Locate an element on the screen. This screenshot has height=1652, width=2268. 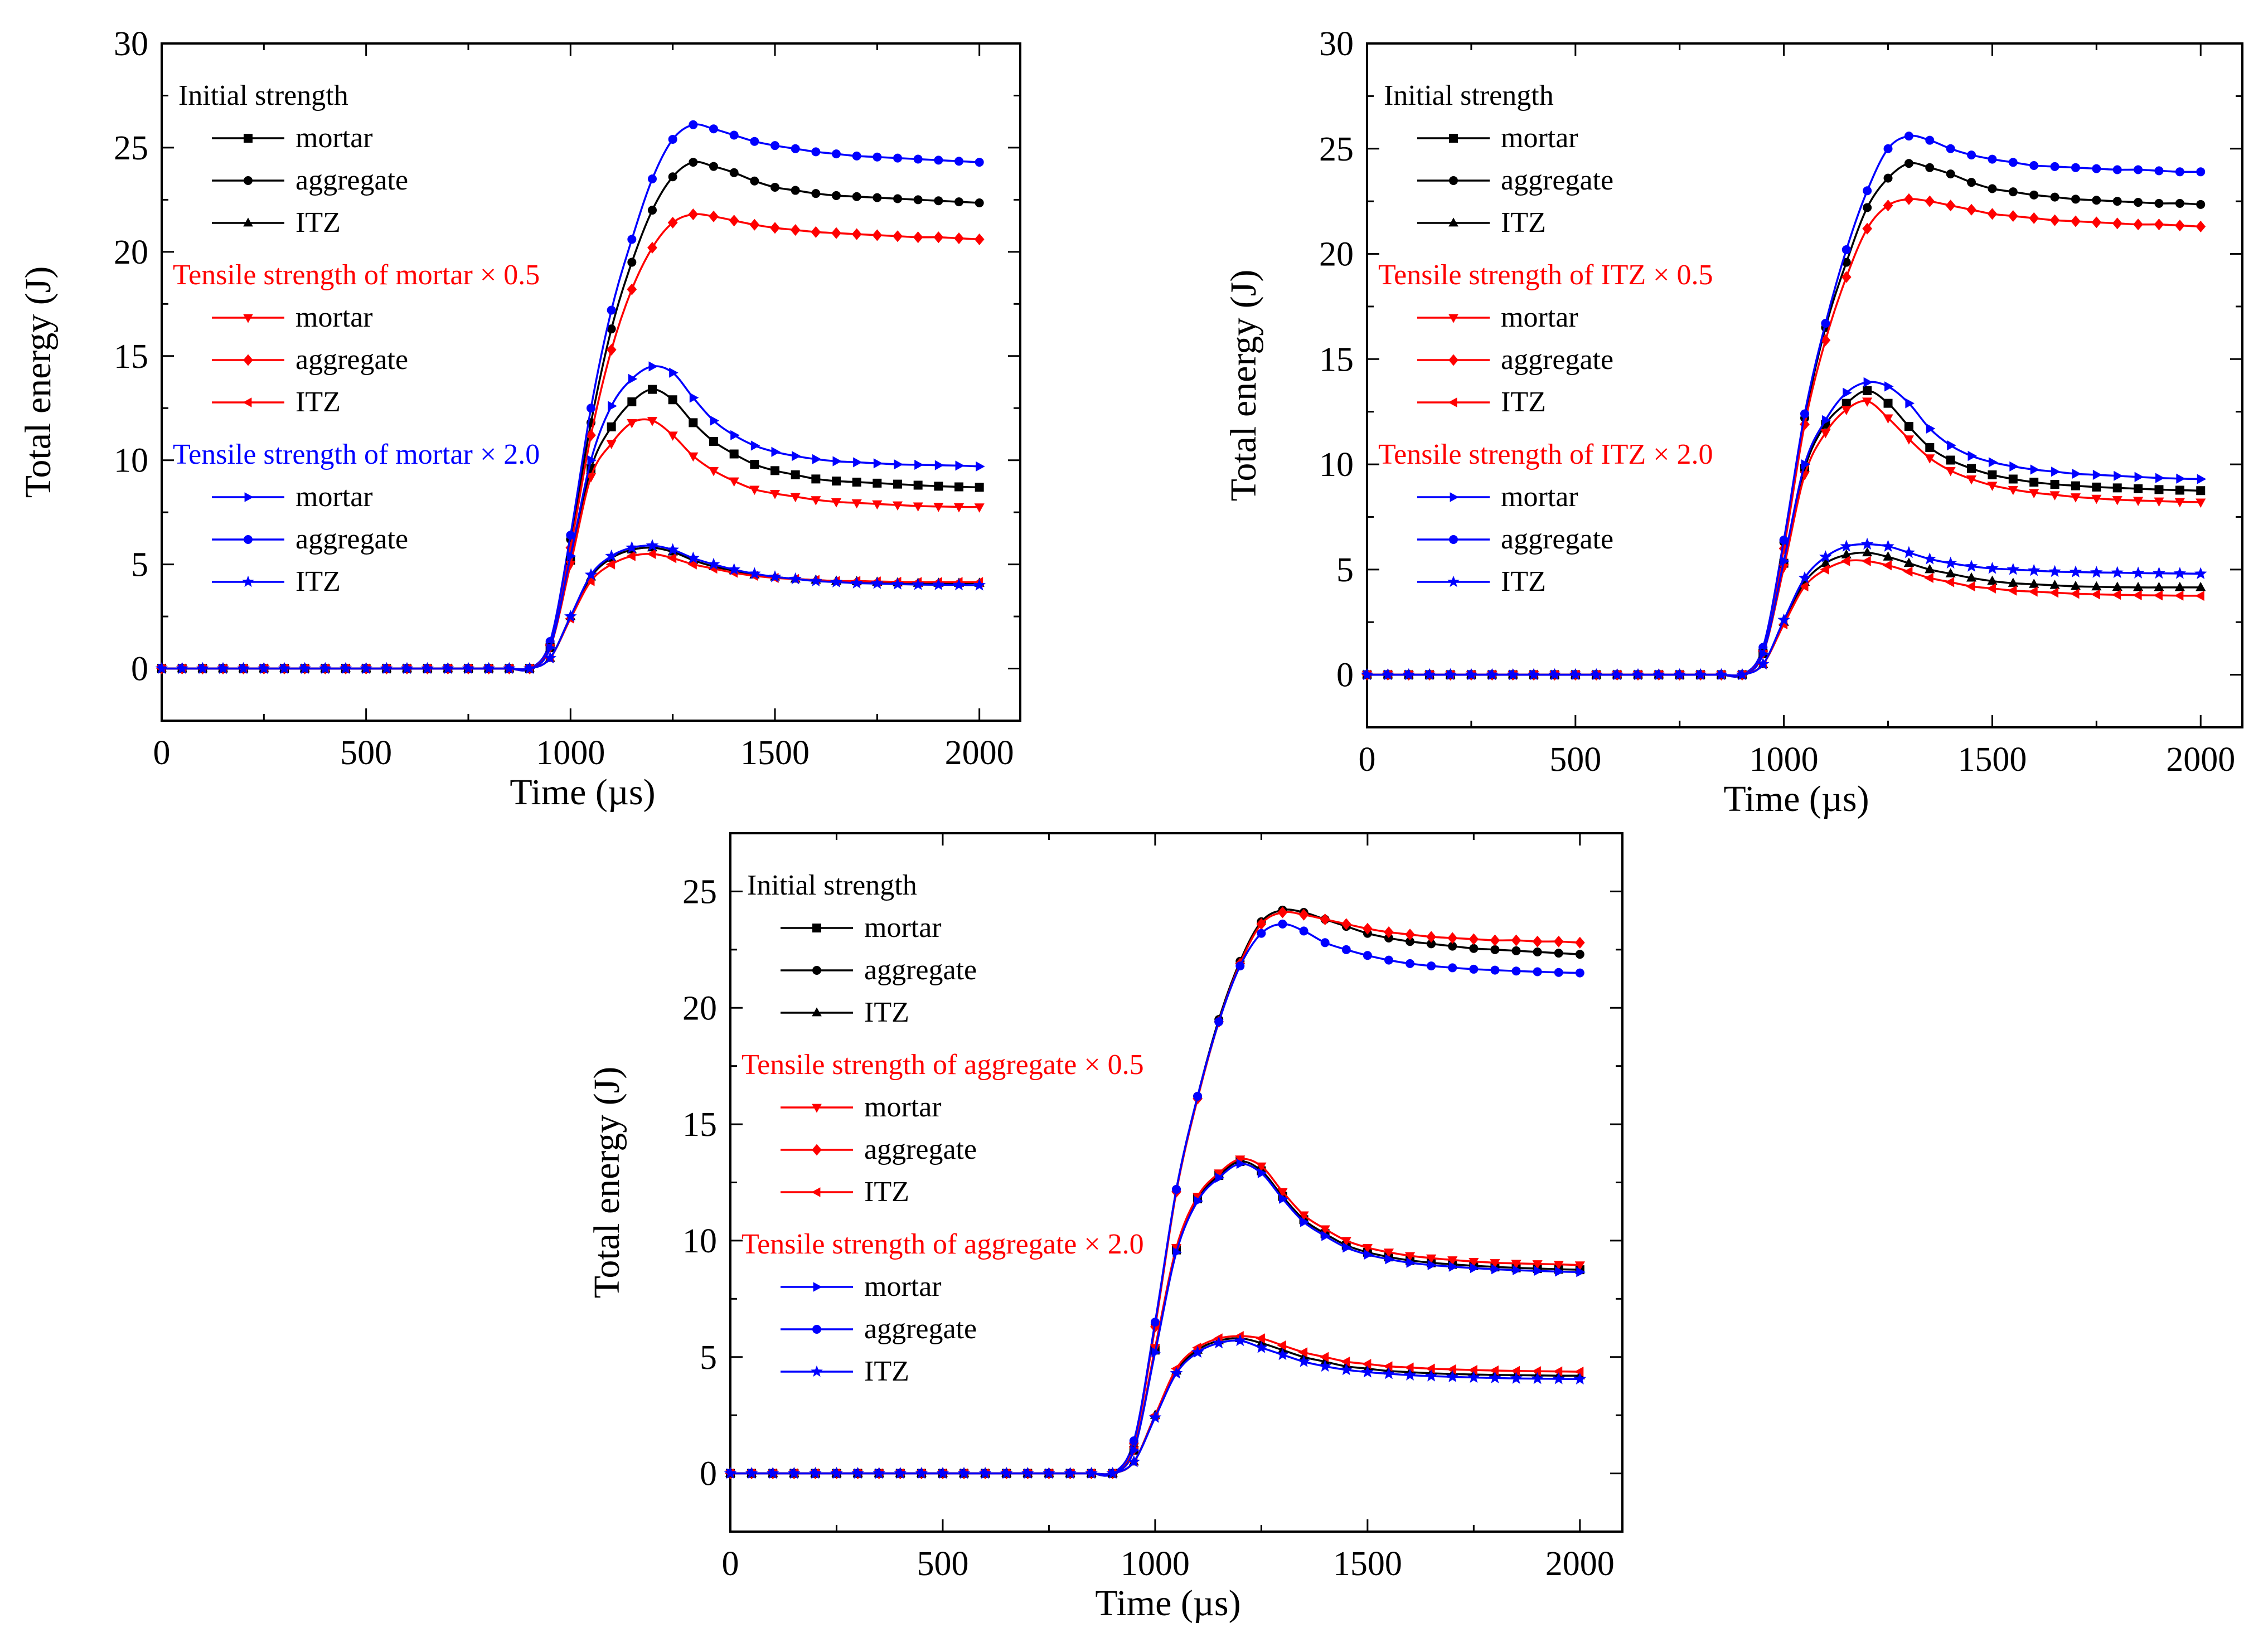
legend-group-title: Initial strength is located at coordinates (1469, 96).